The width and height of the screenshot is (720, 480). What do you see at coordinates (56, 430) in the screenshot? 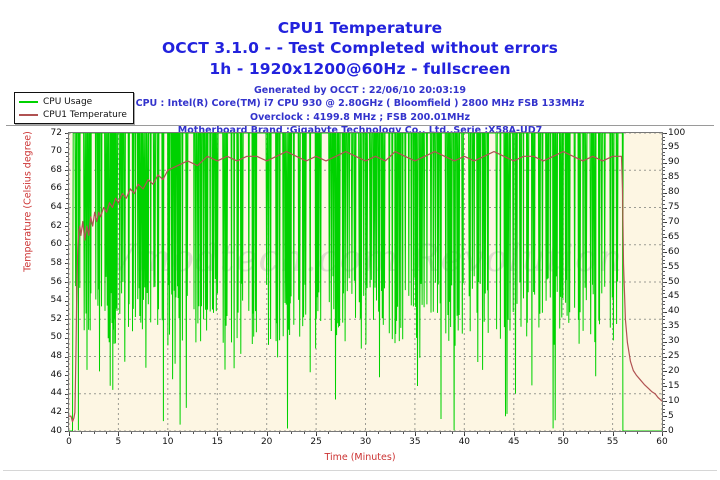
I see `y-tick-left-40: 40` at bounding box center [56, 430].